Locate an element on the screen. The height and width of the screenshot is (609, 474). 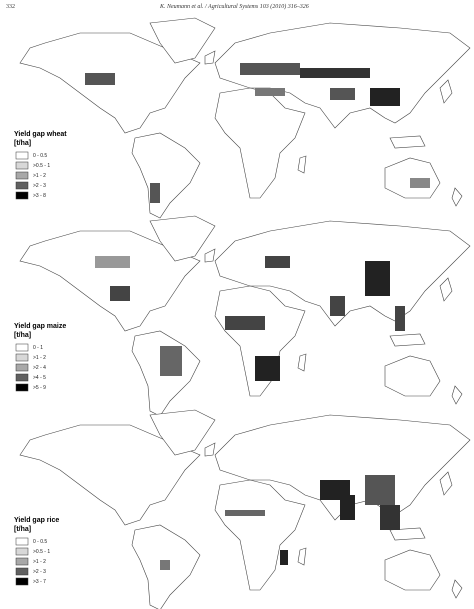
legend-label: >4 - 5 is located at coordinates (39, 378).